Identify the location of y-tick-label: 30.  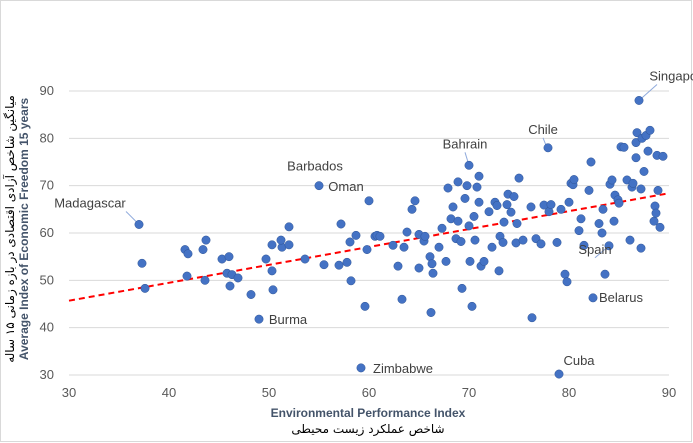
(47, 374).